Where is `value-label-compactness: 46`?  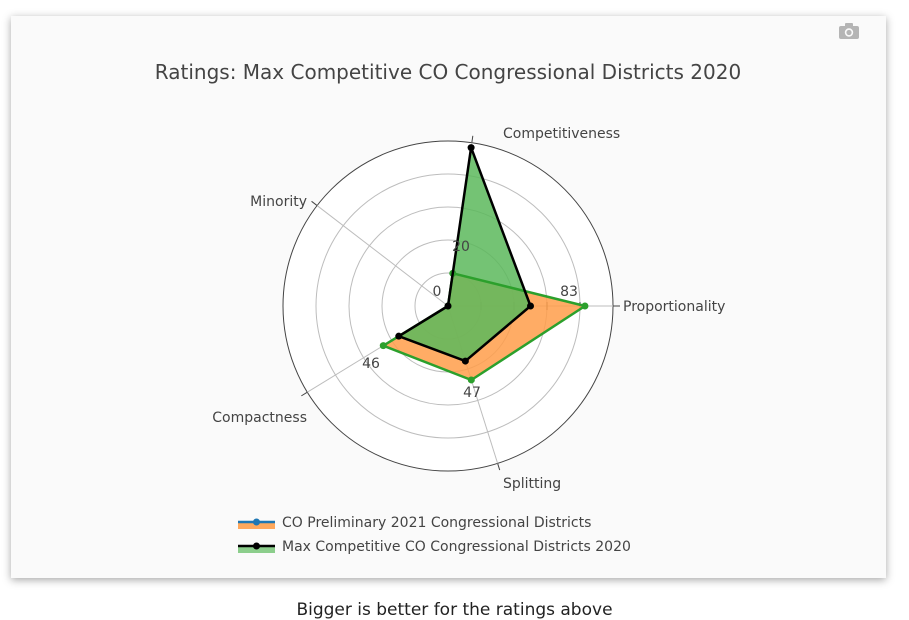
value-label-compactness: 46 is located at coordinates (371, 364).